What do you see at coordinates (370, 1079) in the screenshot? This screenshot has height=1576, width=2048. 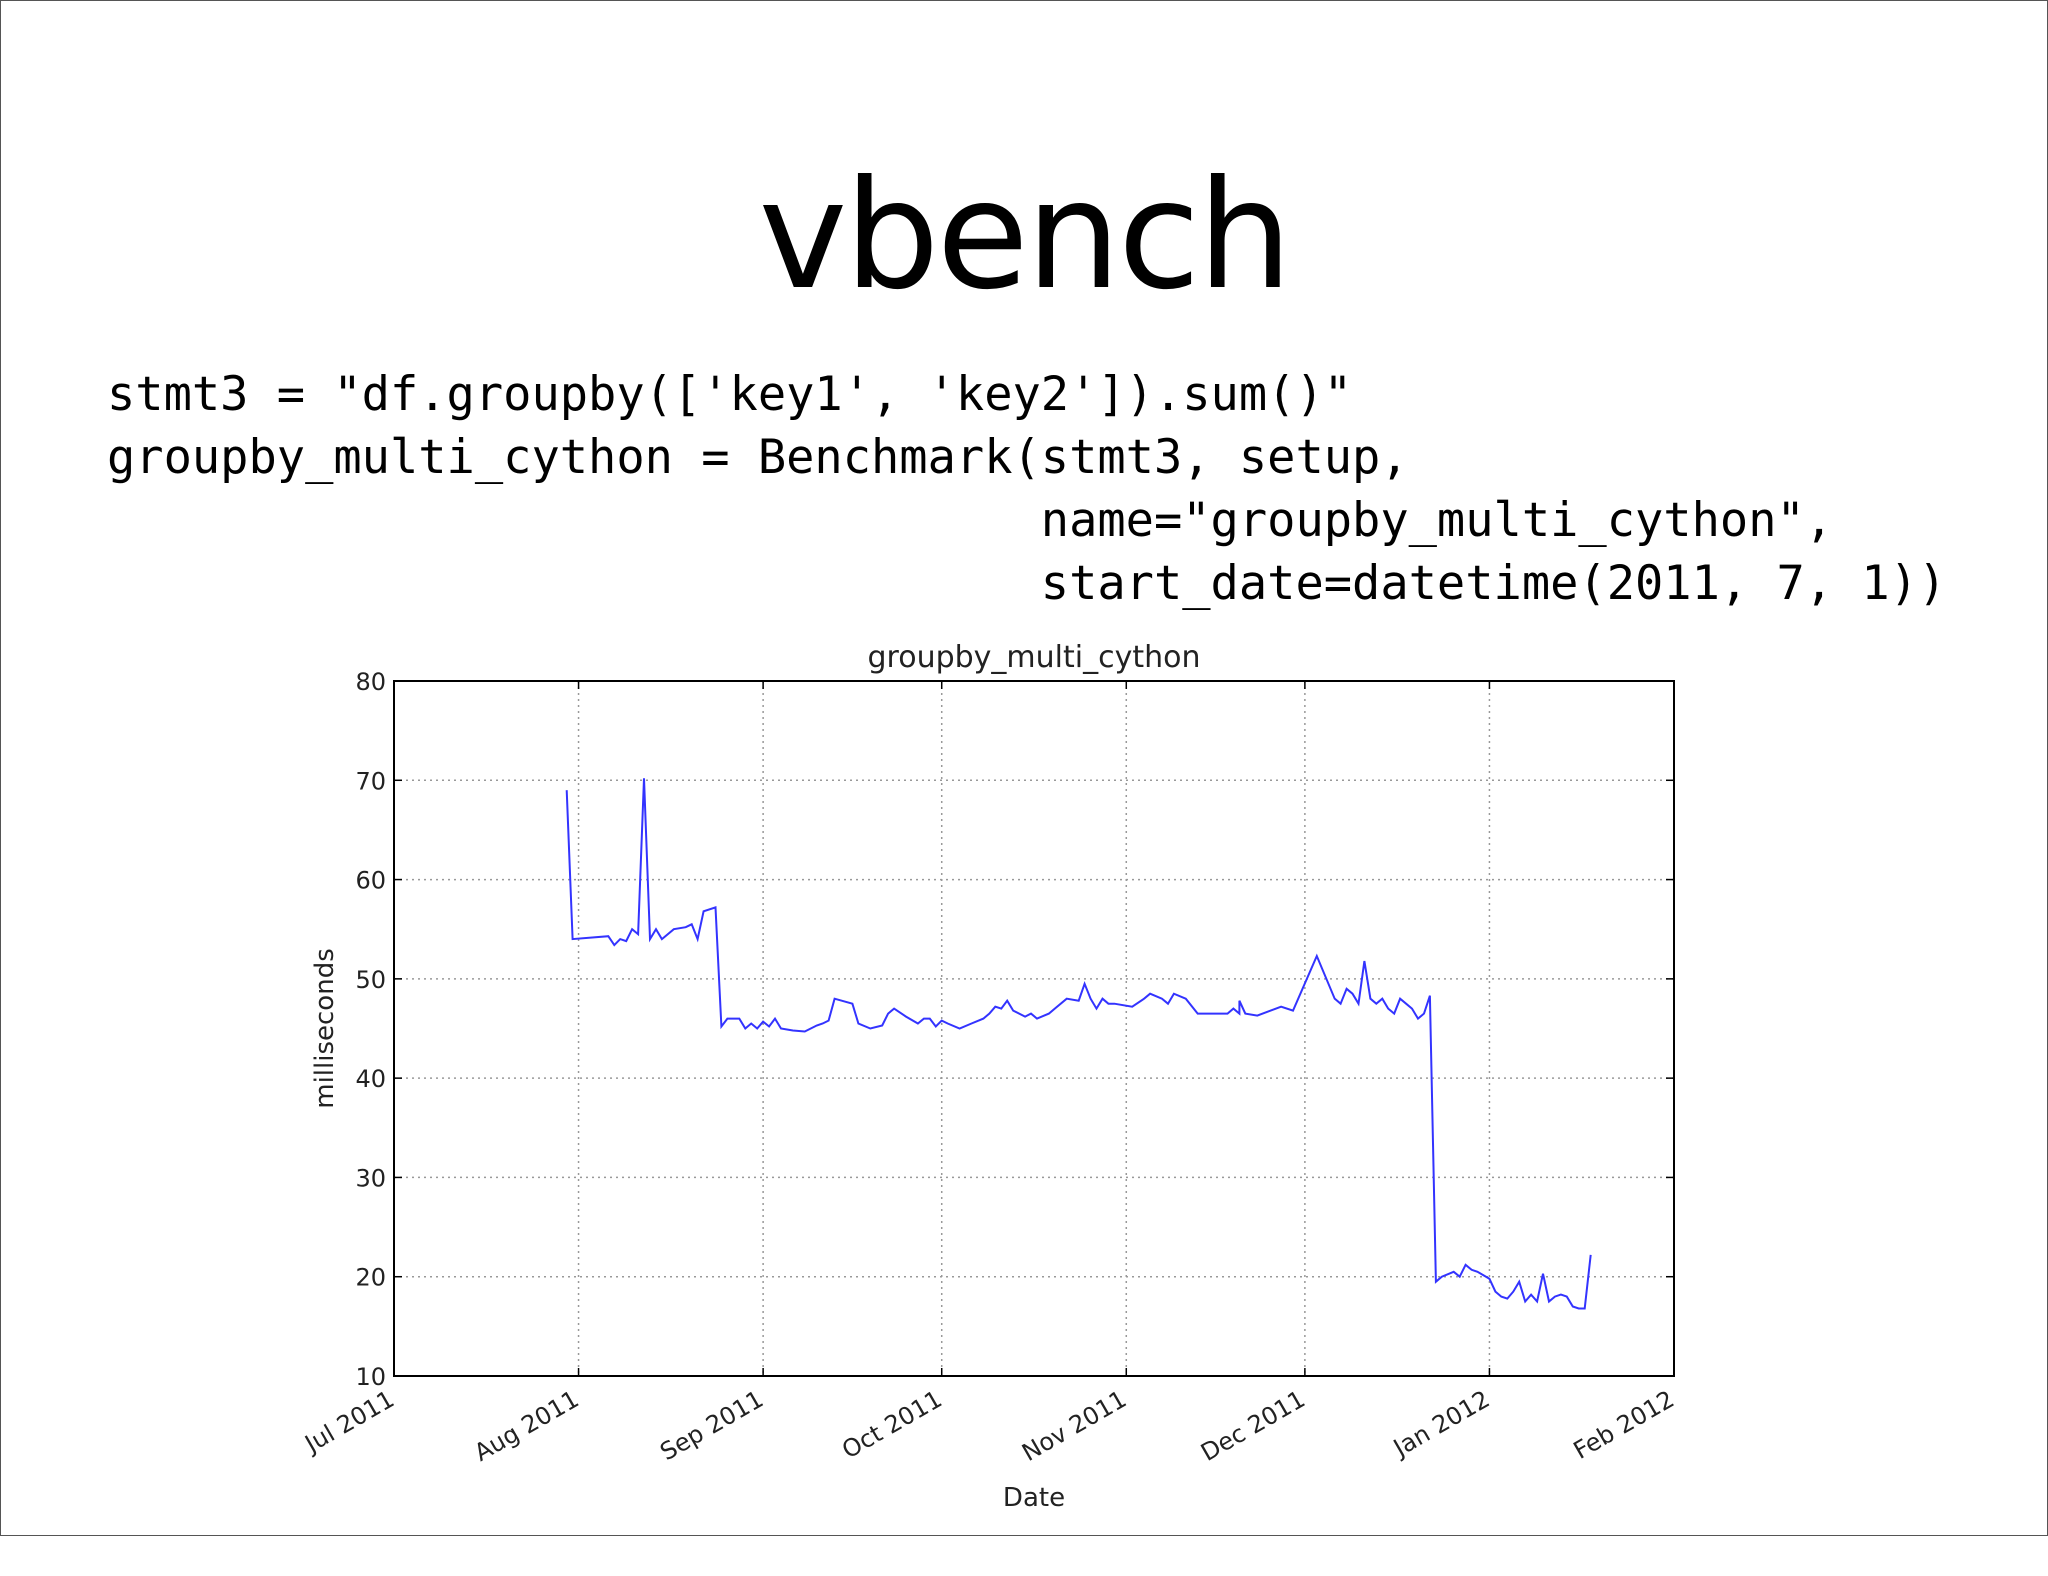 I see `y-tick-label: 40` at bounding box center [370, 1079].